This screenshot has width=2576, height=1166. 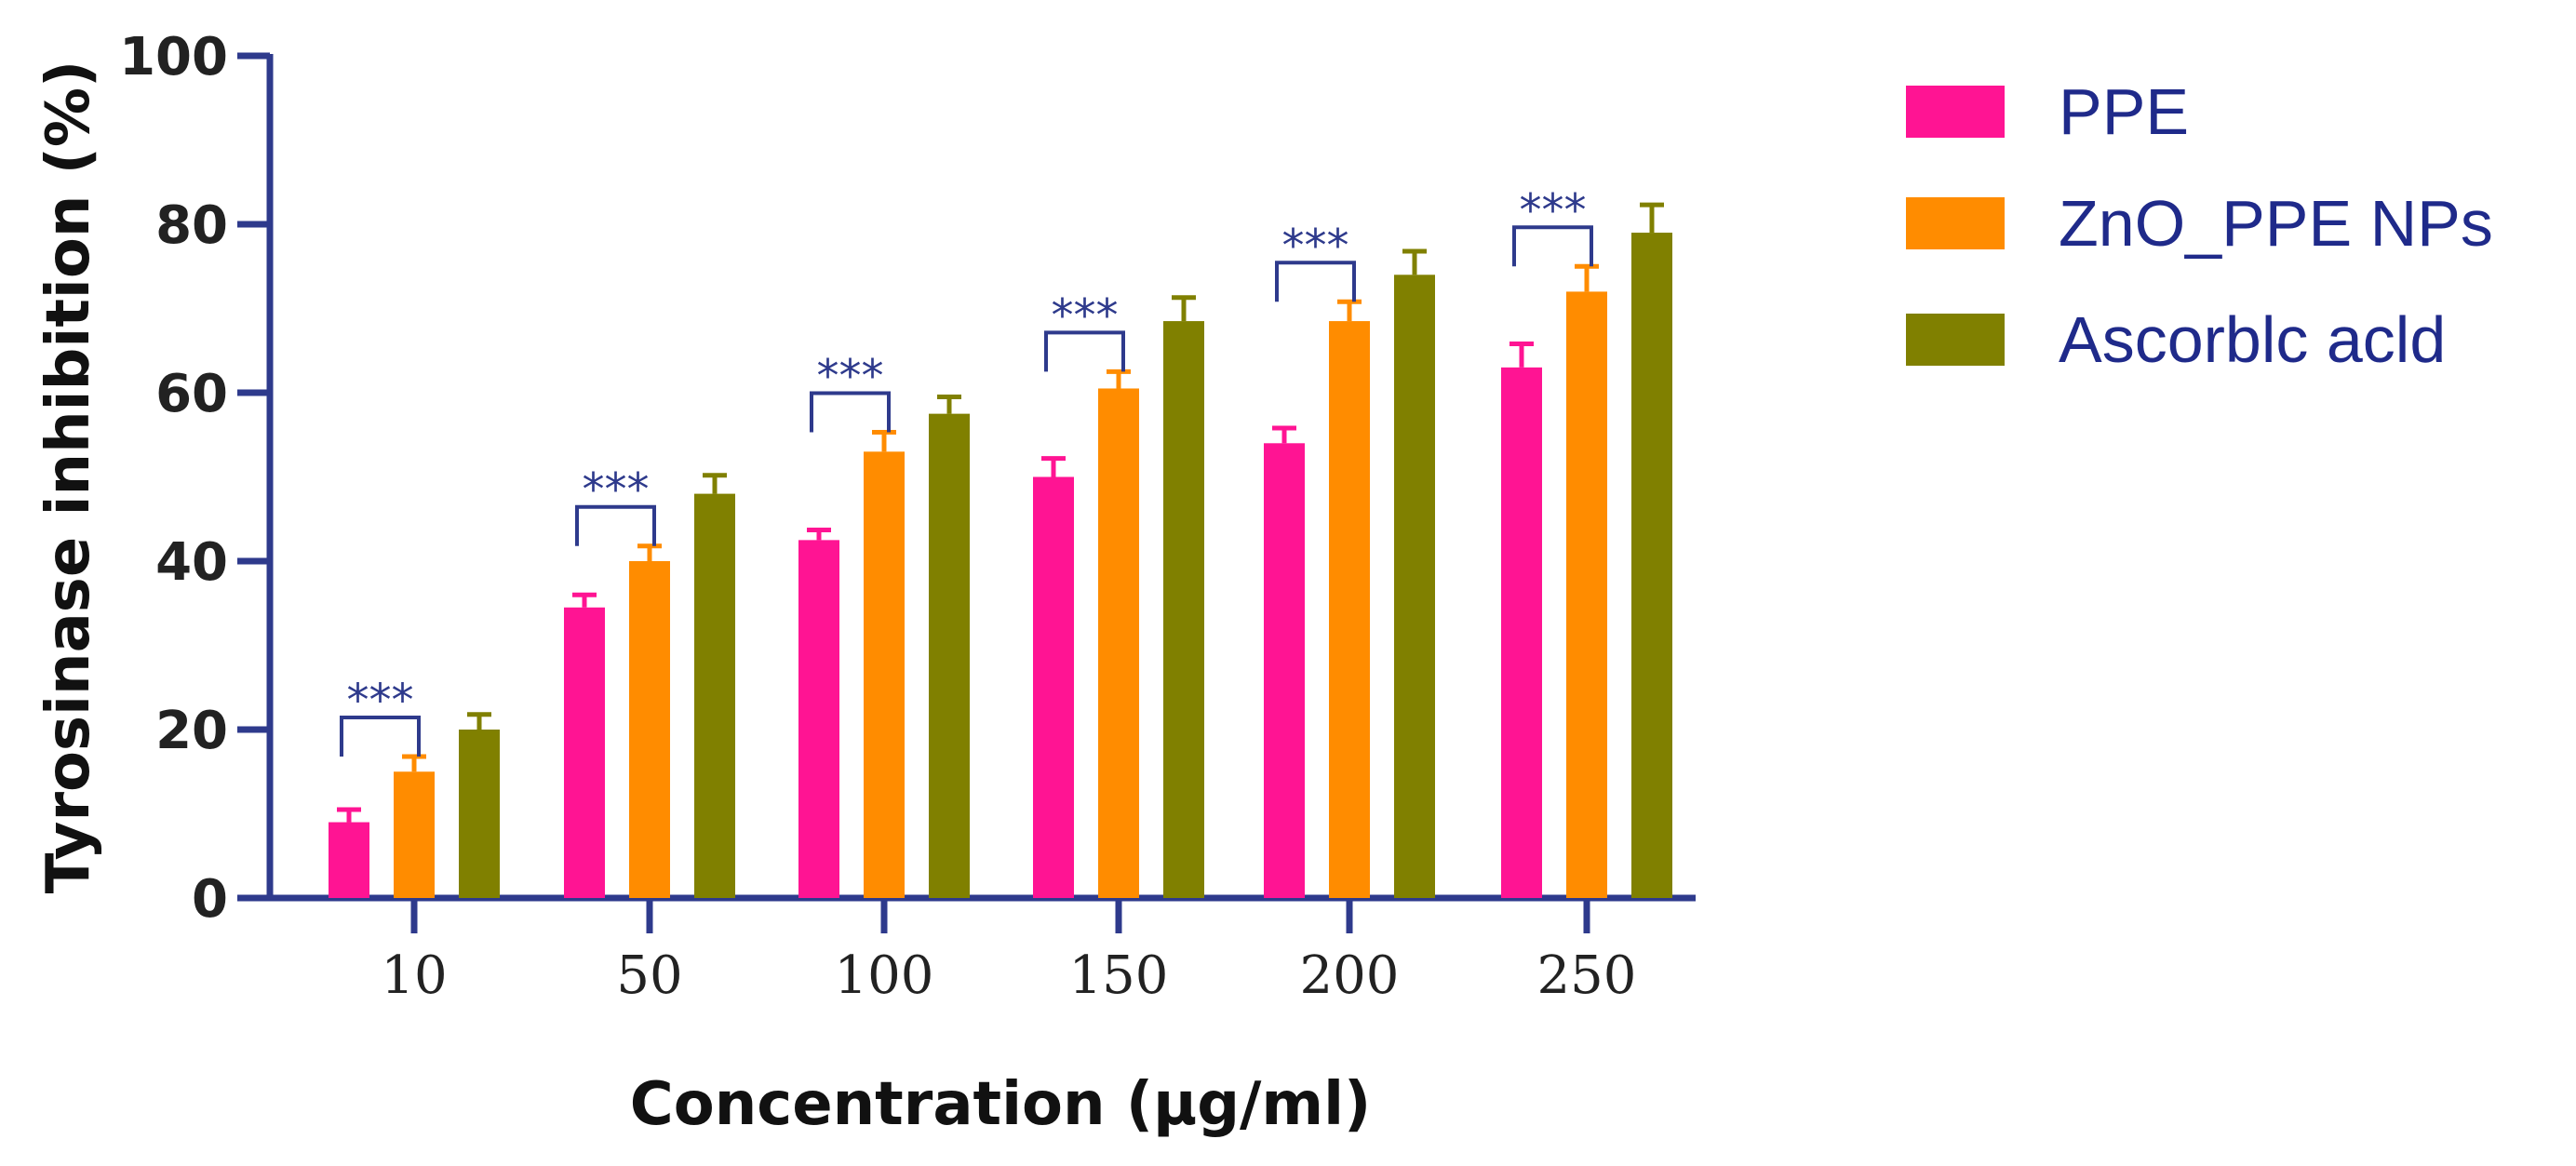 What do you see at coordinates (191, 562) in the screenshot?
I see `y-tick-label: 40` at bounding box center [191, 562].